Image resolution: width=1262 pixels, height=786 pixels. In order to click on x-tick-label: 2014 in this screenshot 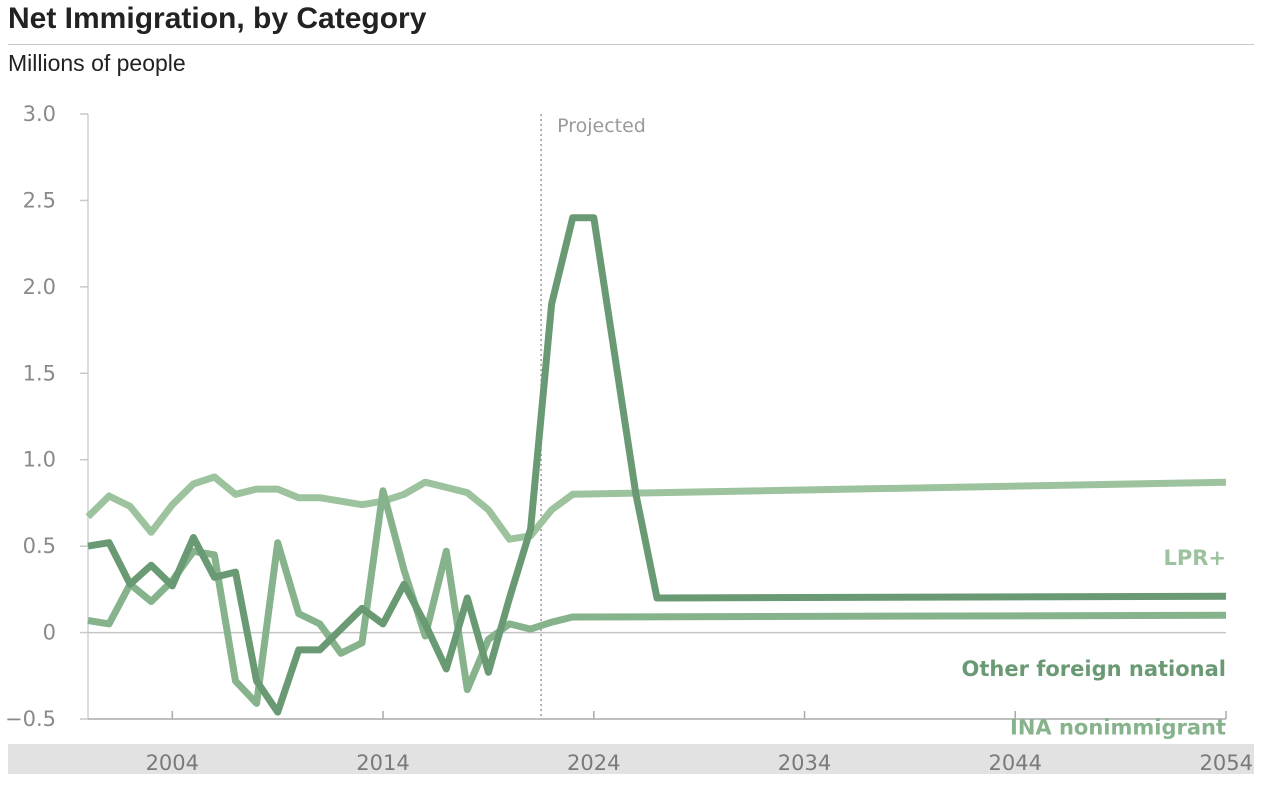, I will do `click(382, 763)`.